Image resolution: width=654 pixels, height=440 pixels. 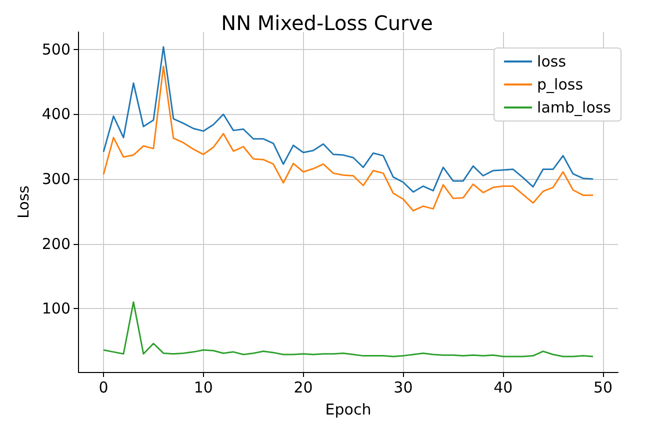 I want to click on y-axis-title: Loss, so click(x=23, y=201).